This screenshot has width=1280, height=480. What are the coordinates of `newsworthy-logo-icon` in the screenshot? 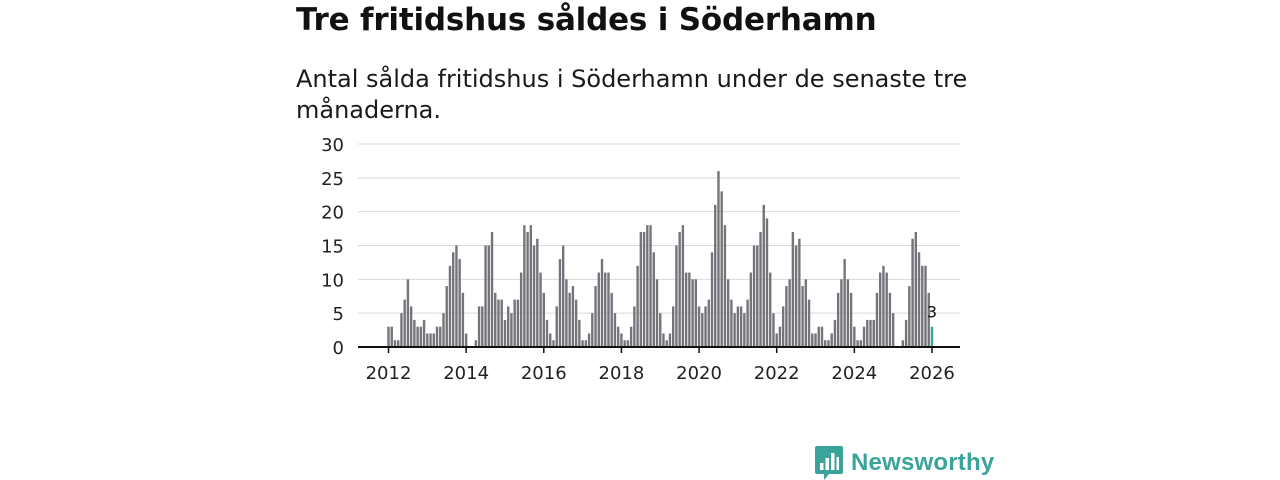 It's located at (829, 463).